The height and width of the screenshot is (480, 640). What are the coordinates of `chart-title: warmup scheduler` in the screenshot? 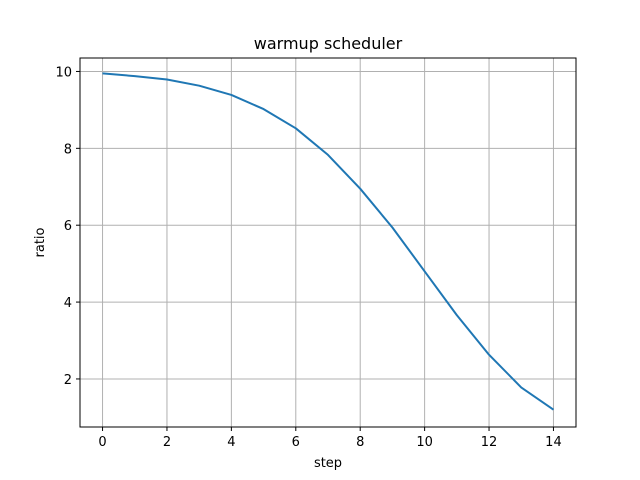 It's located at (328, 43).